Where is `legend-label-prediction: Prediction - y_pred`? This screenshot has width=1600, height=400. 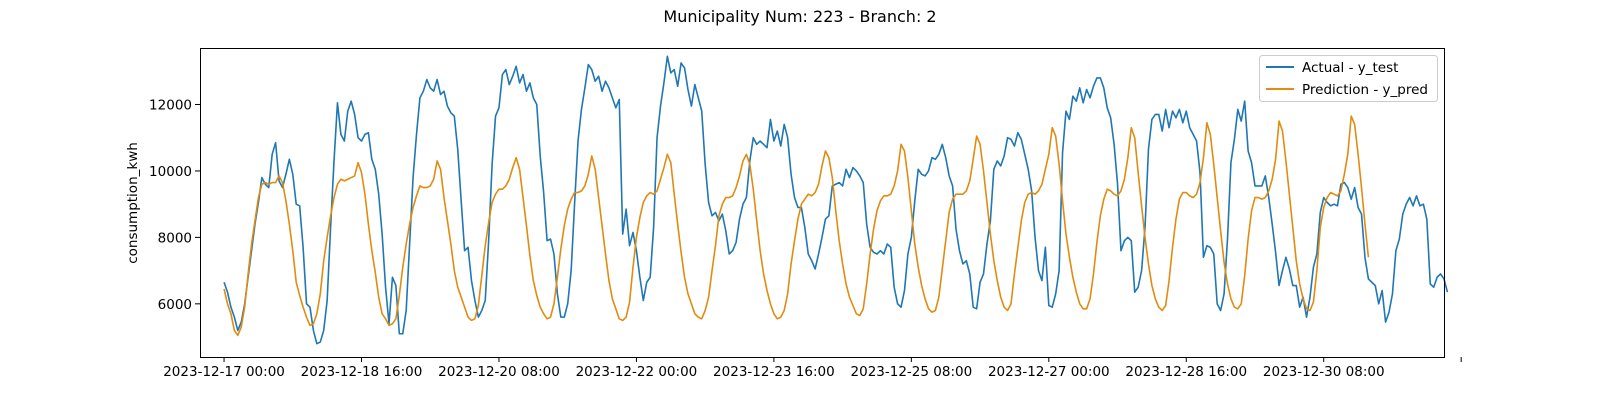
legend-label-prediction: Prediction - y_pred is located at coordinates (1365, 90).